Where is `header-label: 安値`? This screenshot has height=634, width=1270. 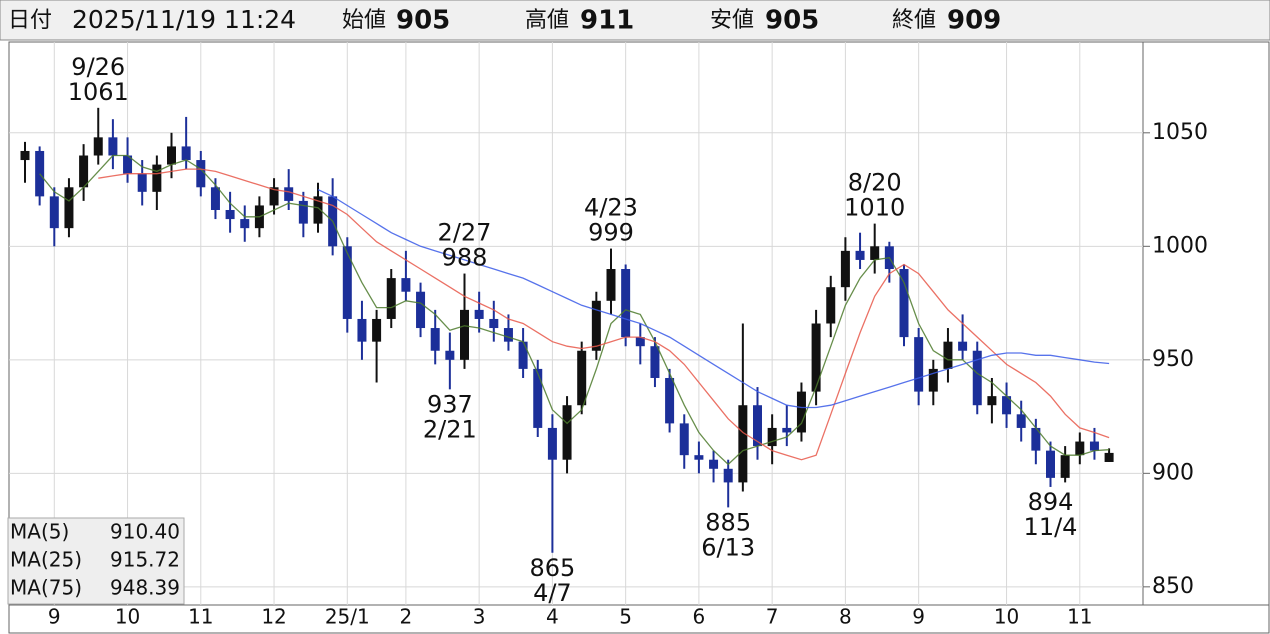 header-label: 安値 is located at coordinates (732, 20).